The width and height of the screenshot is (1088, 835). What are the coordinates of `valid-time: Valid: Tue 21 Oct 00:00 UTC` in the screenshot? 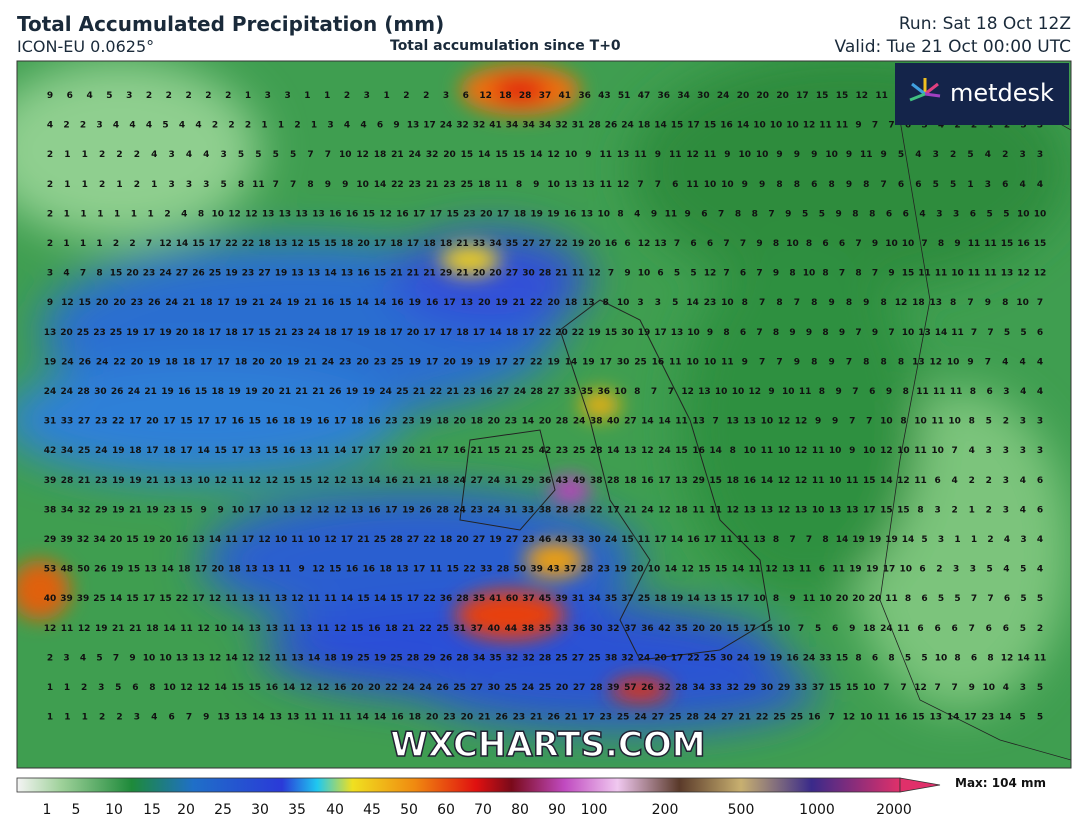 It's located at (952, 47).